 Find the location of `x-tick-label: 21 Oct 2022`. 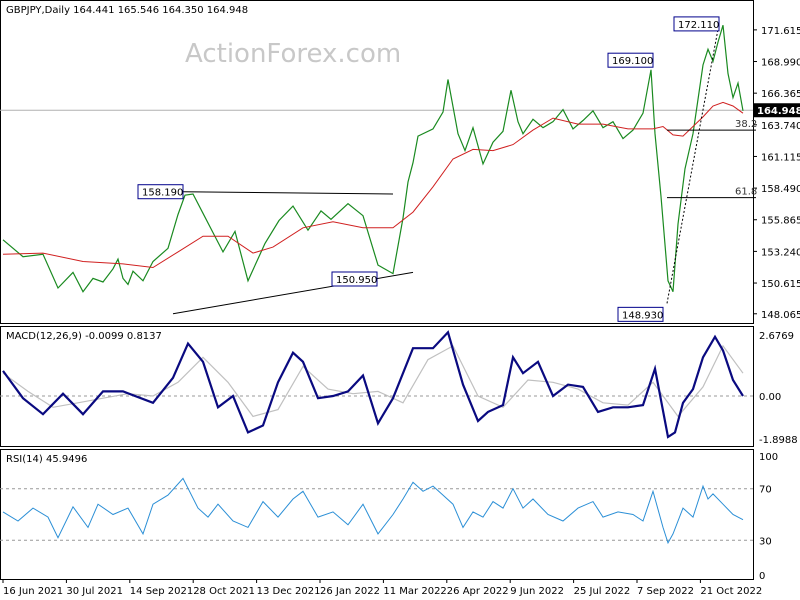

x-tick-label: 21 Oct 2022 is located at coordinates (731, 591).